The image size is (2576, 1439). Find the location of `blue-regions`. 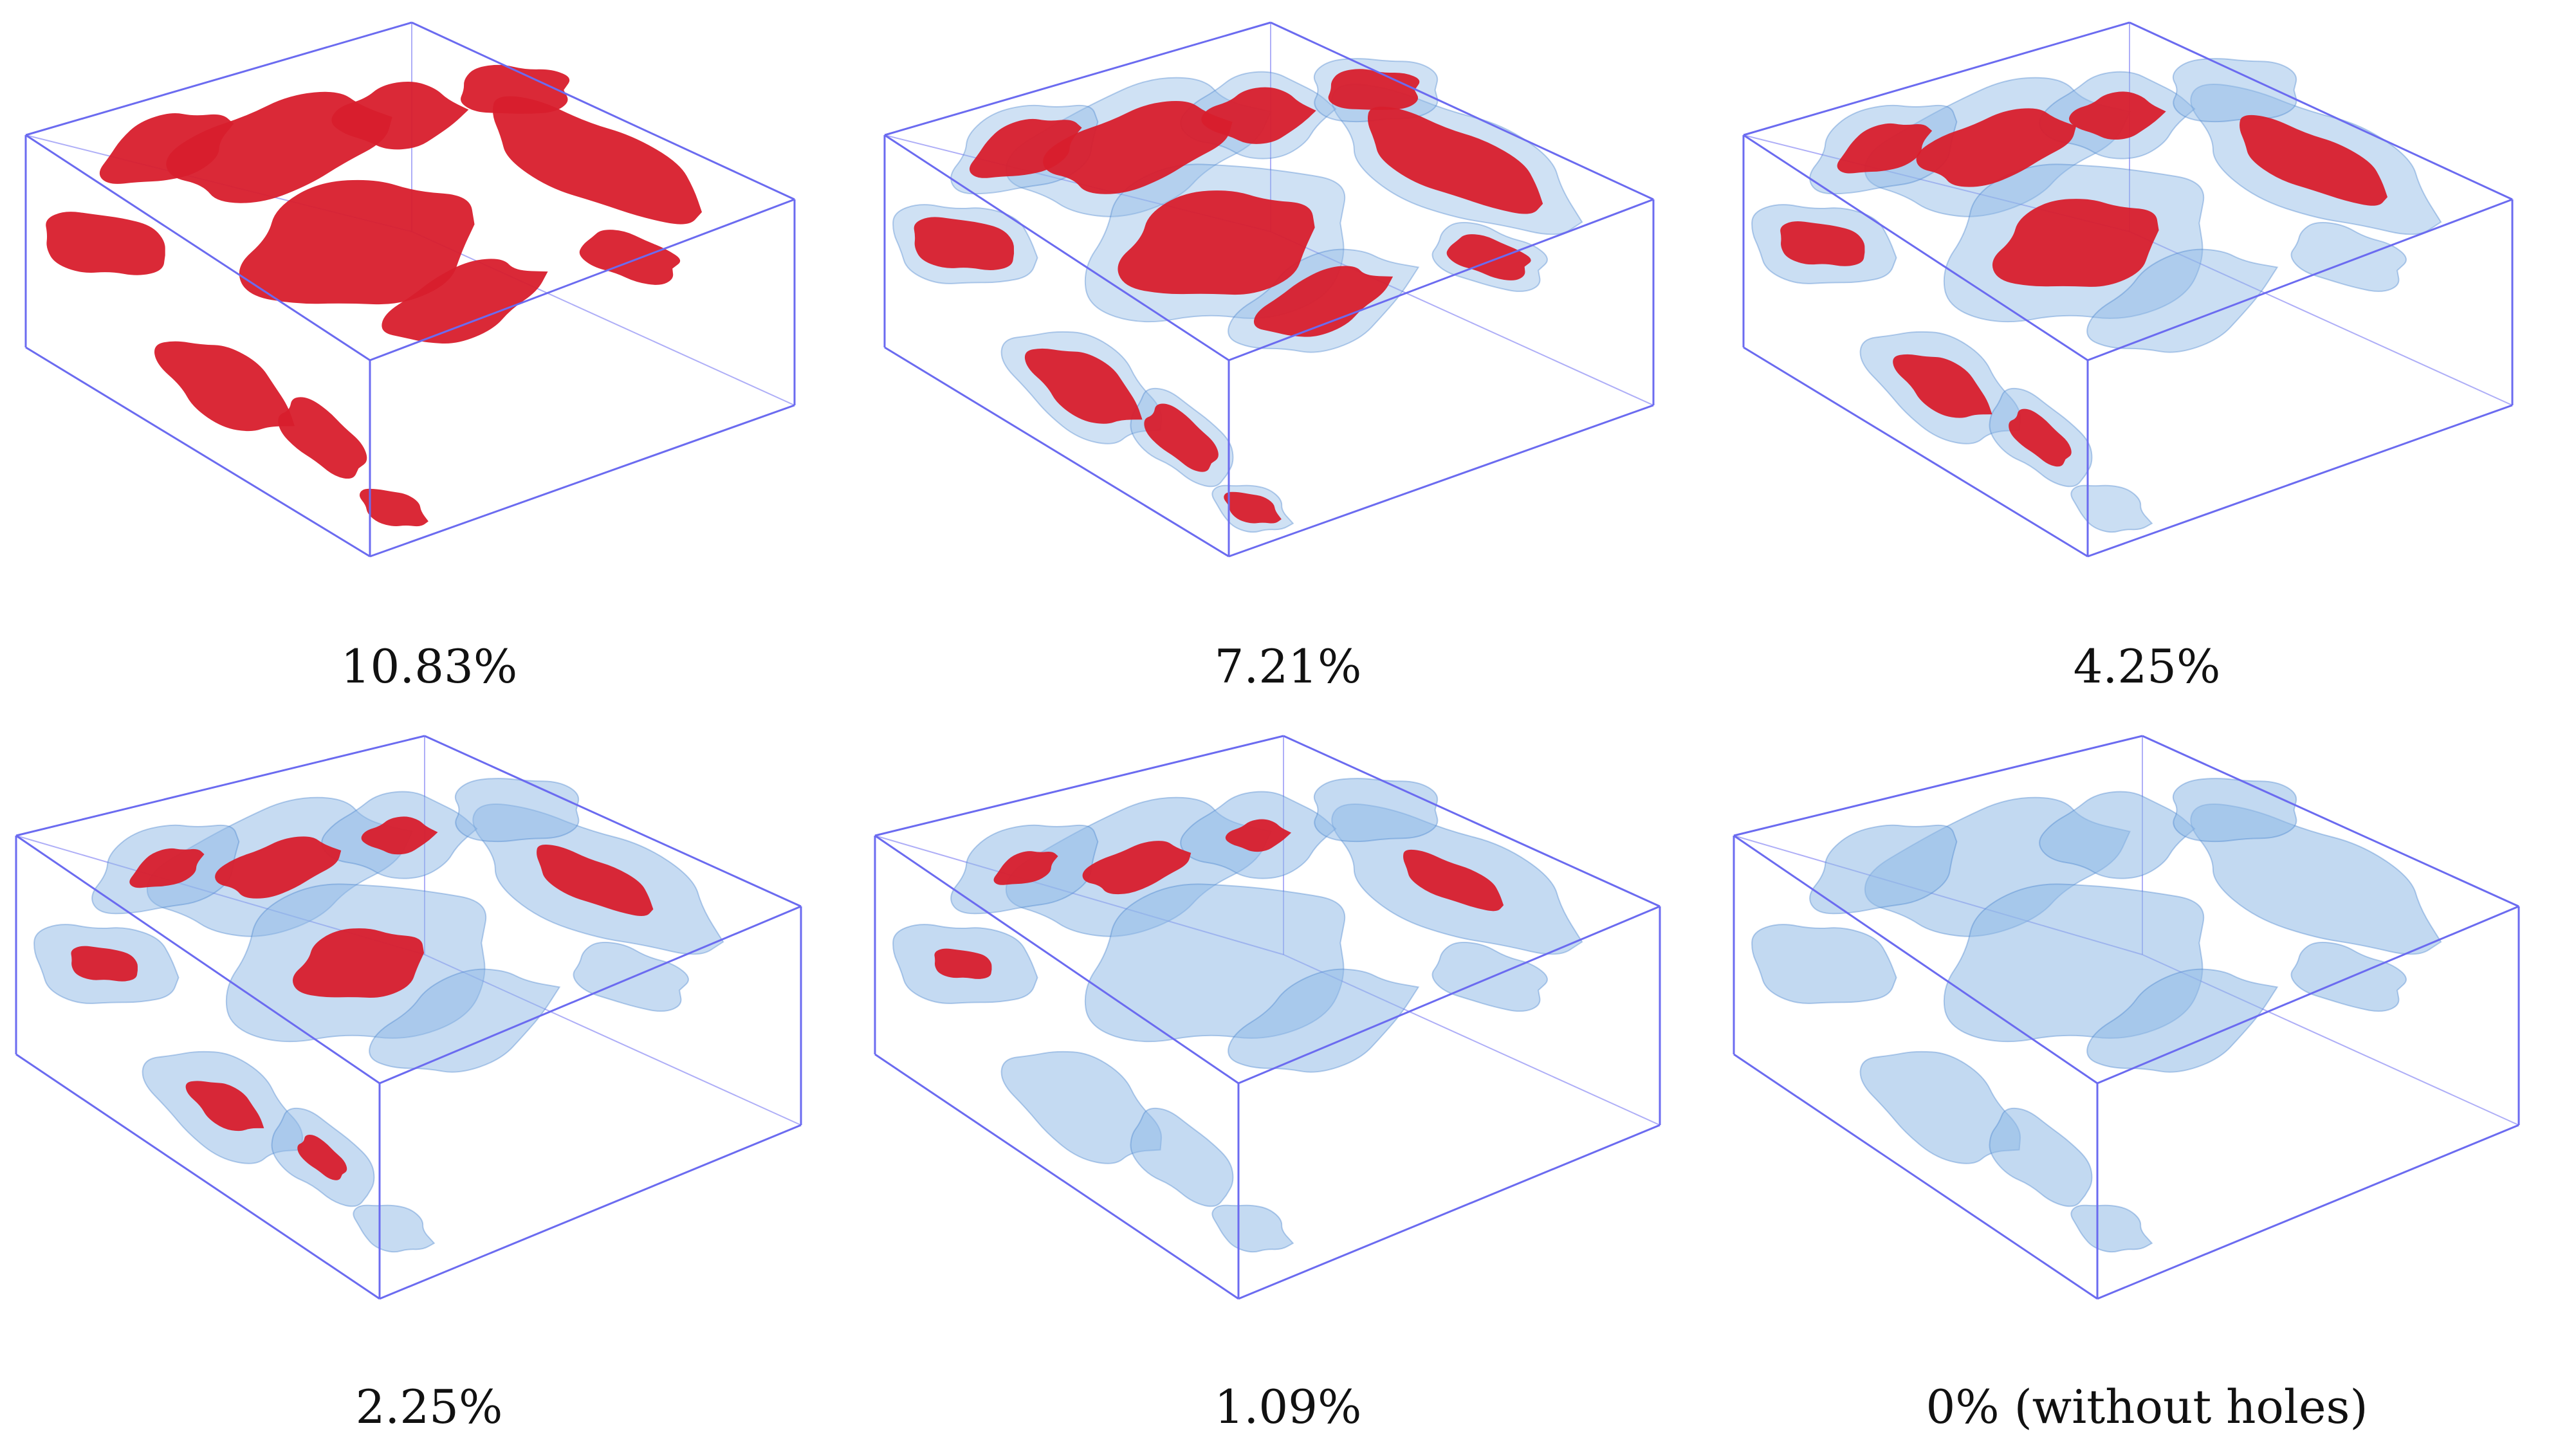

blue-regions is located at coordinates (2096, 1015).